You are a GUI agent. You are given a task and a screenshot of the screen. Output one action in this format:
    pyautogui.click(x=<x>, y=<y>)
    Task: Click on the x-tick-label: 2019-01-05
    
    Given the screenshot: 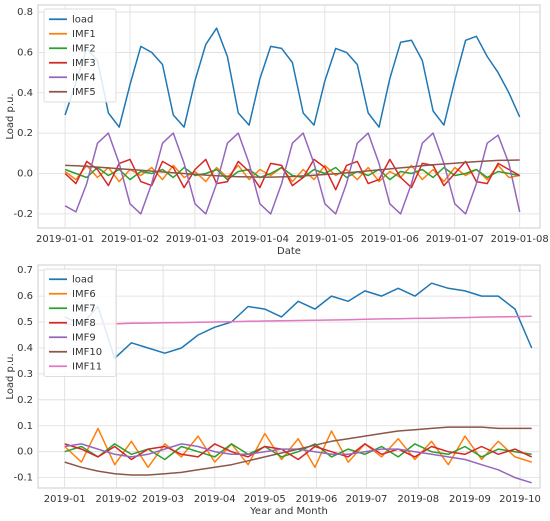 What is the action you would take?
    pyautogui.click(x=325, y=239)
    